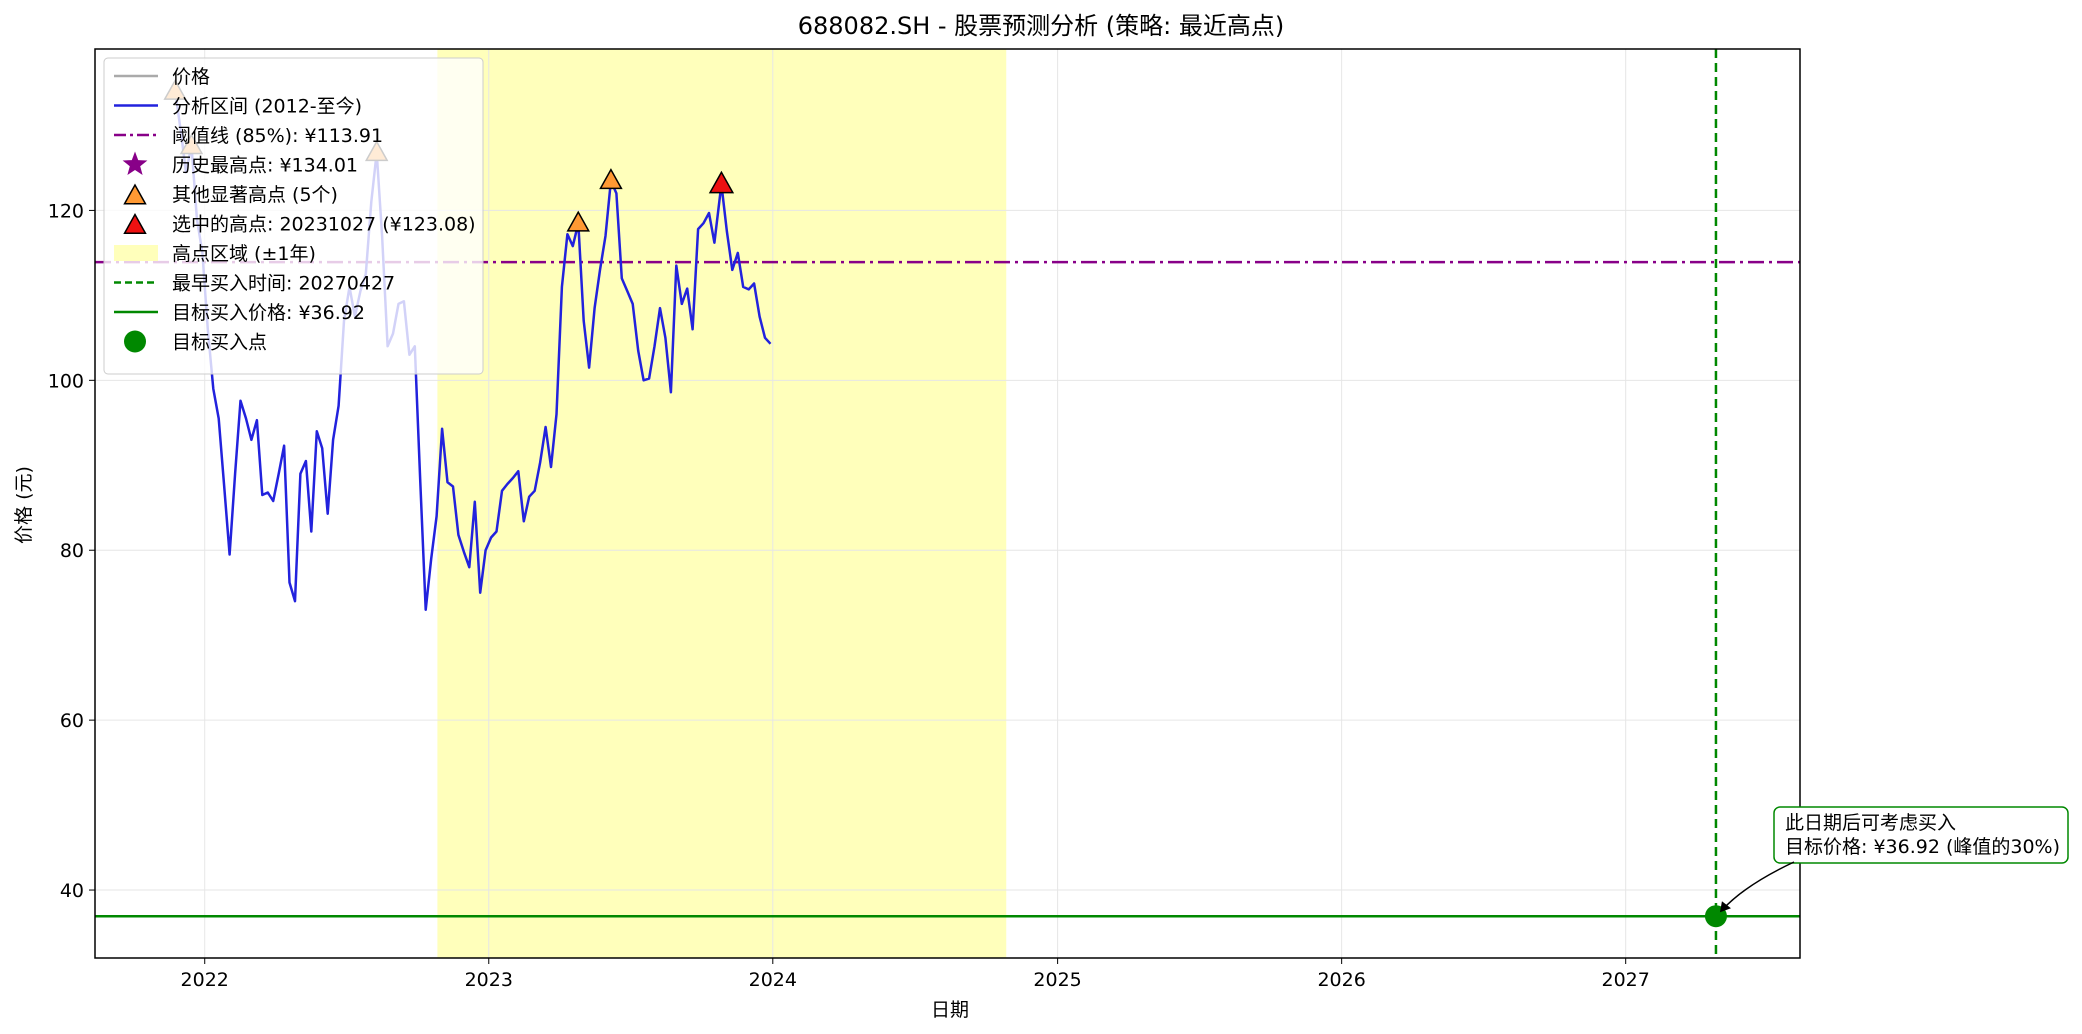 Image resolution: width=2082 pixels, height=1034 pixels. I want to click on legend-box, so click(293, 216).